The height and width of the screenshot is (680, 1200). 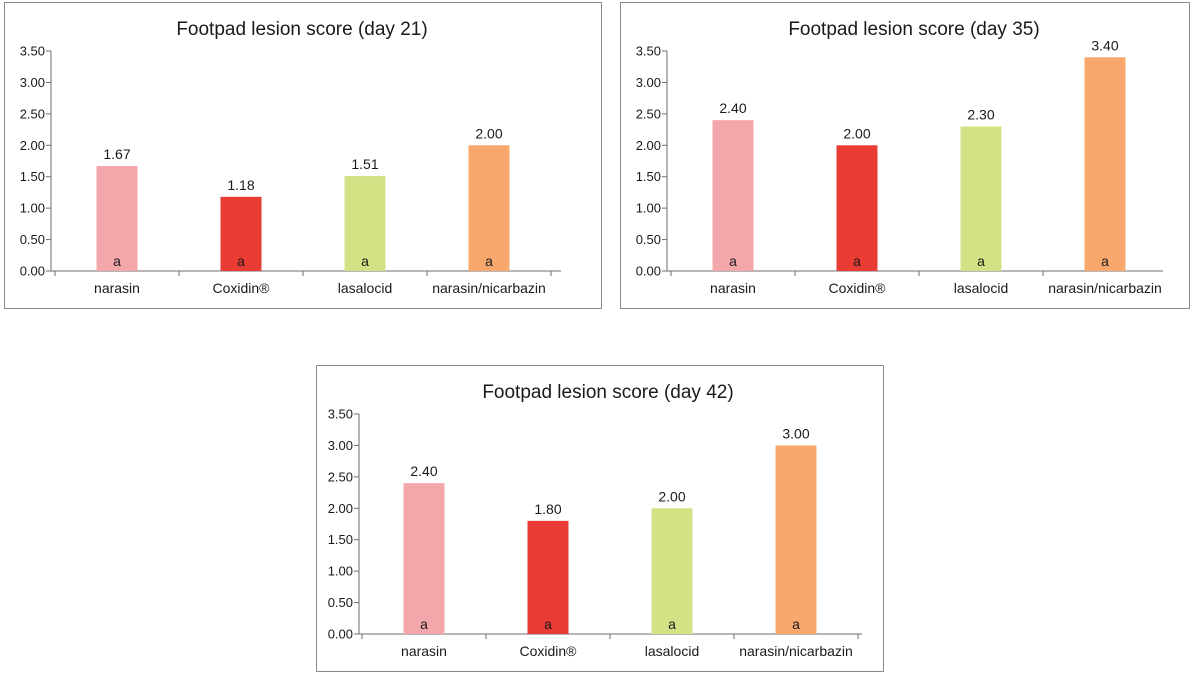 What do you see at coordinates (301, 29) in the screenshot?
I see `chart-title: Footpad lesion score (day 21)` at bounding box center [301, 29].